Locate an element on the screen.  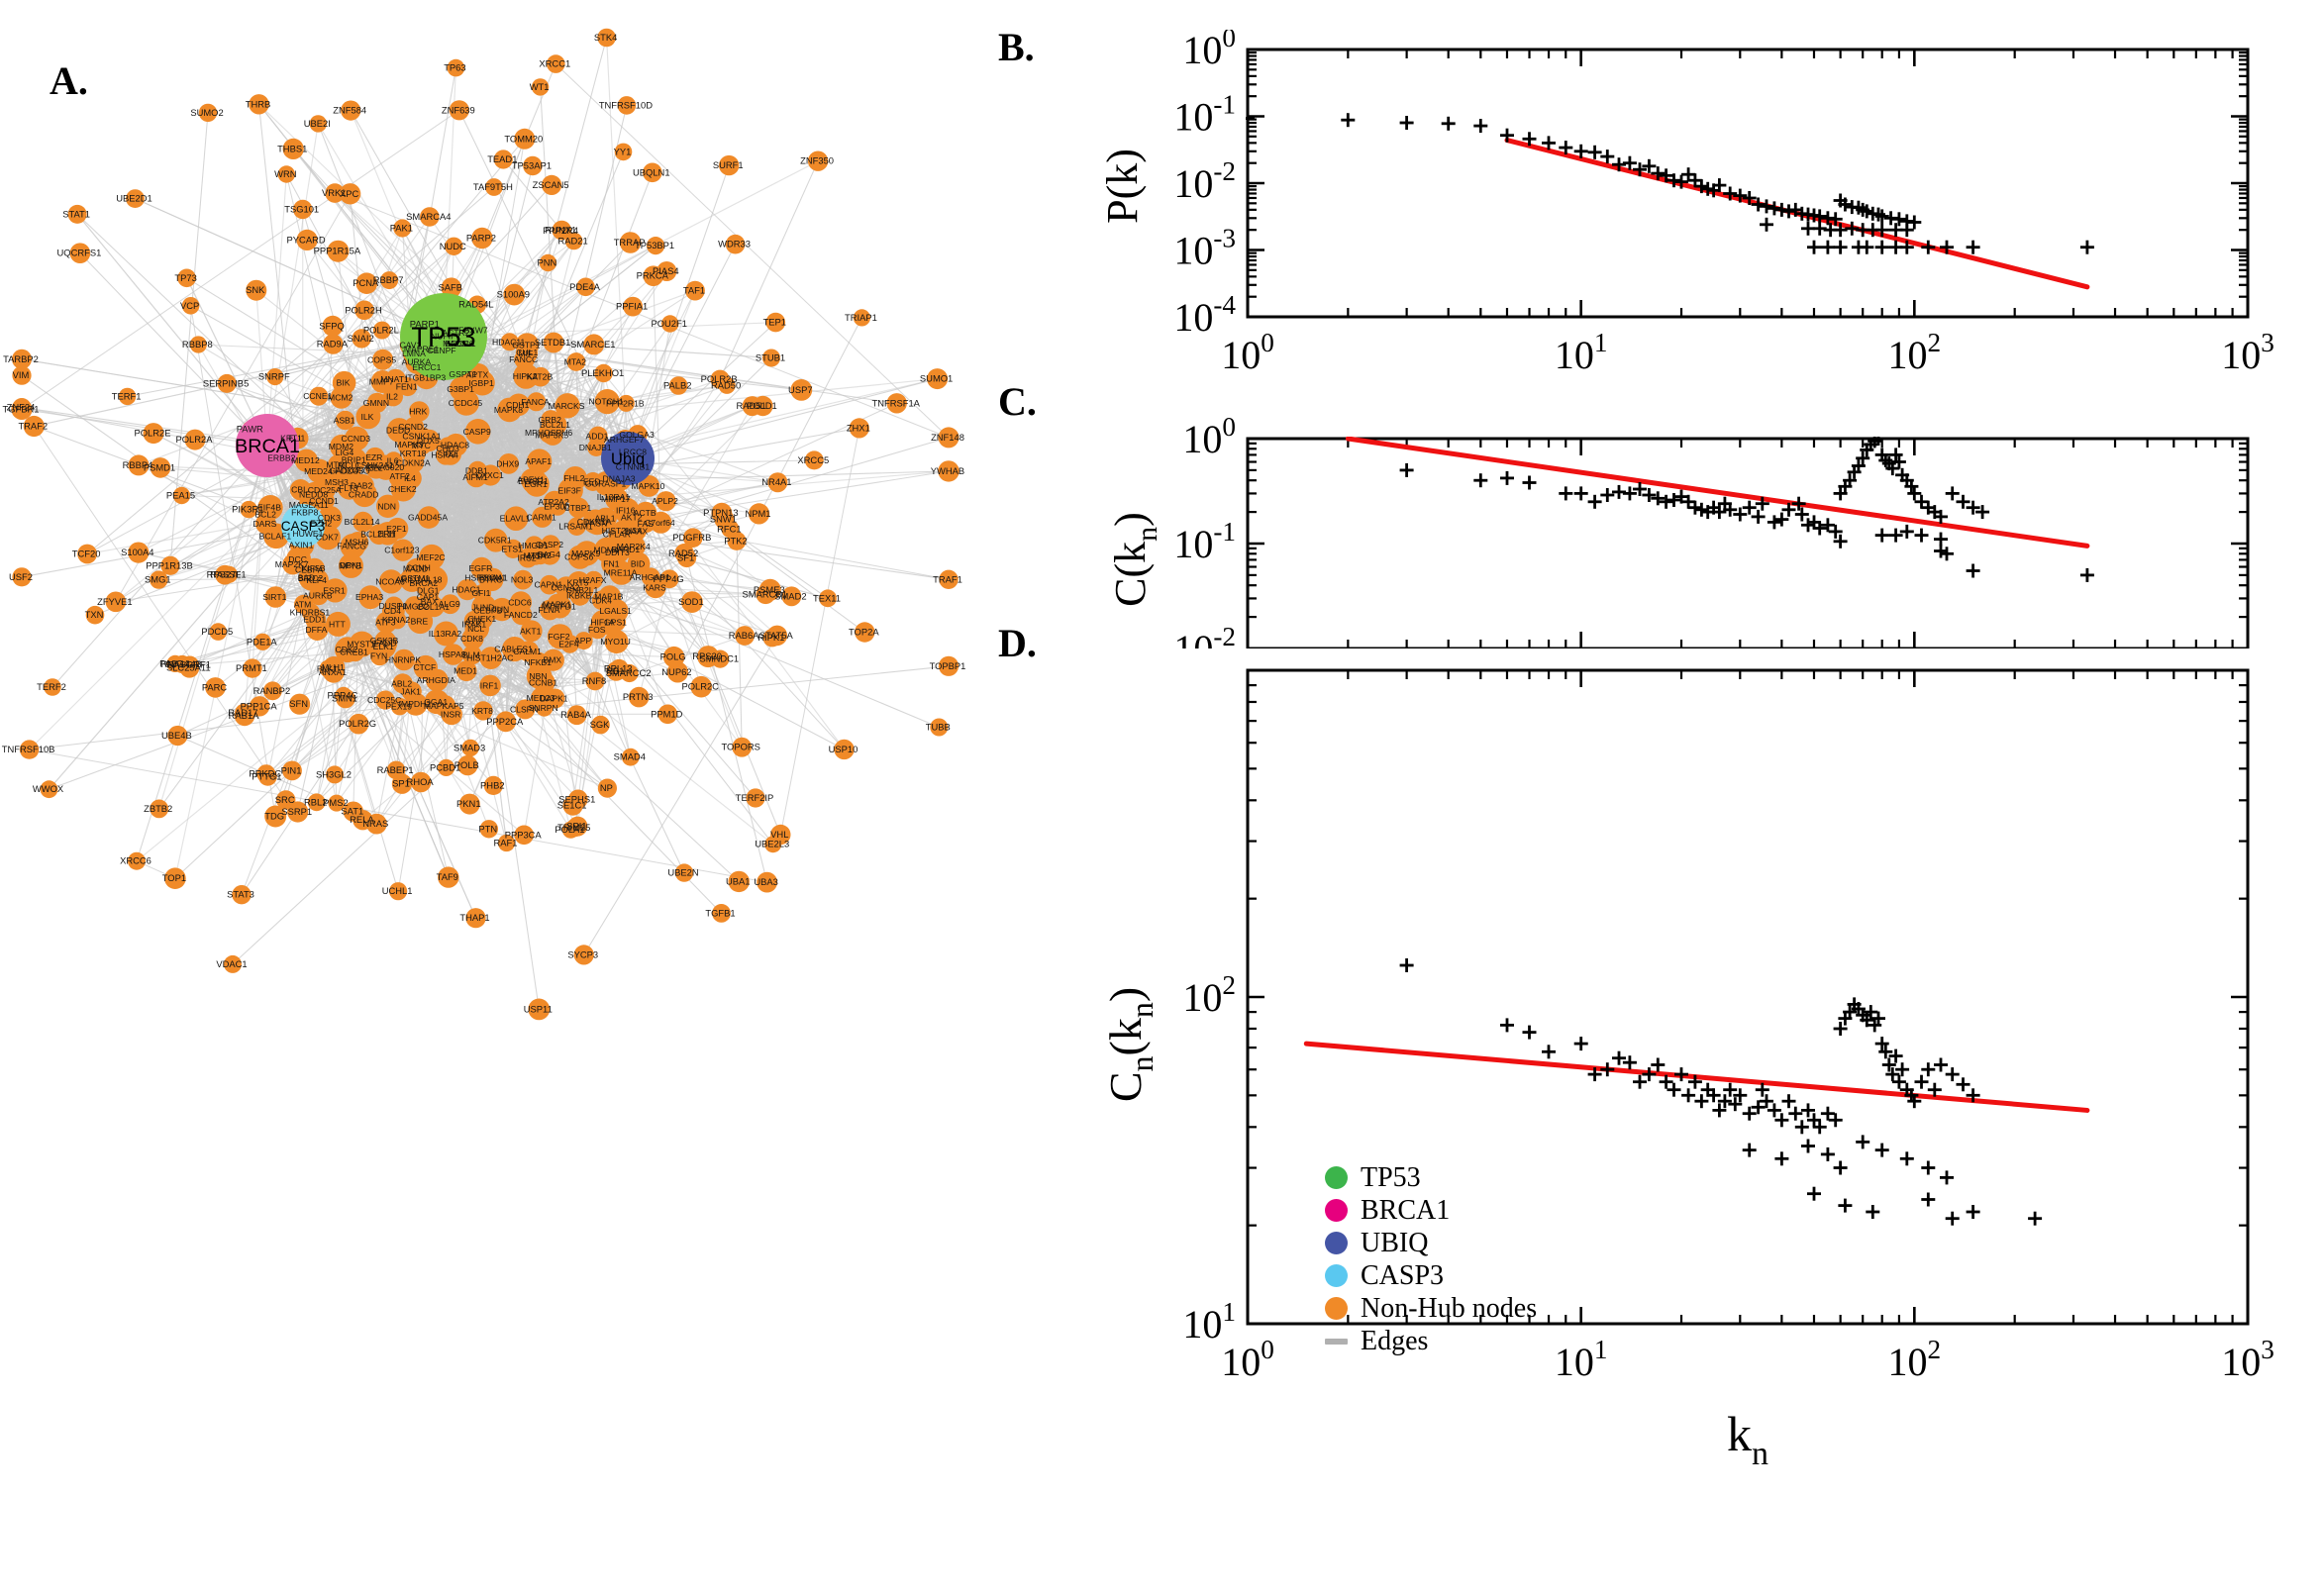
legend-item-tp53: TP53 is located at coordinates (1431, 1177).